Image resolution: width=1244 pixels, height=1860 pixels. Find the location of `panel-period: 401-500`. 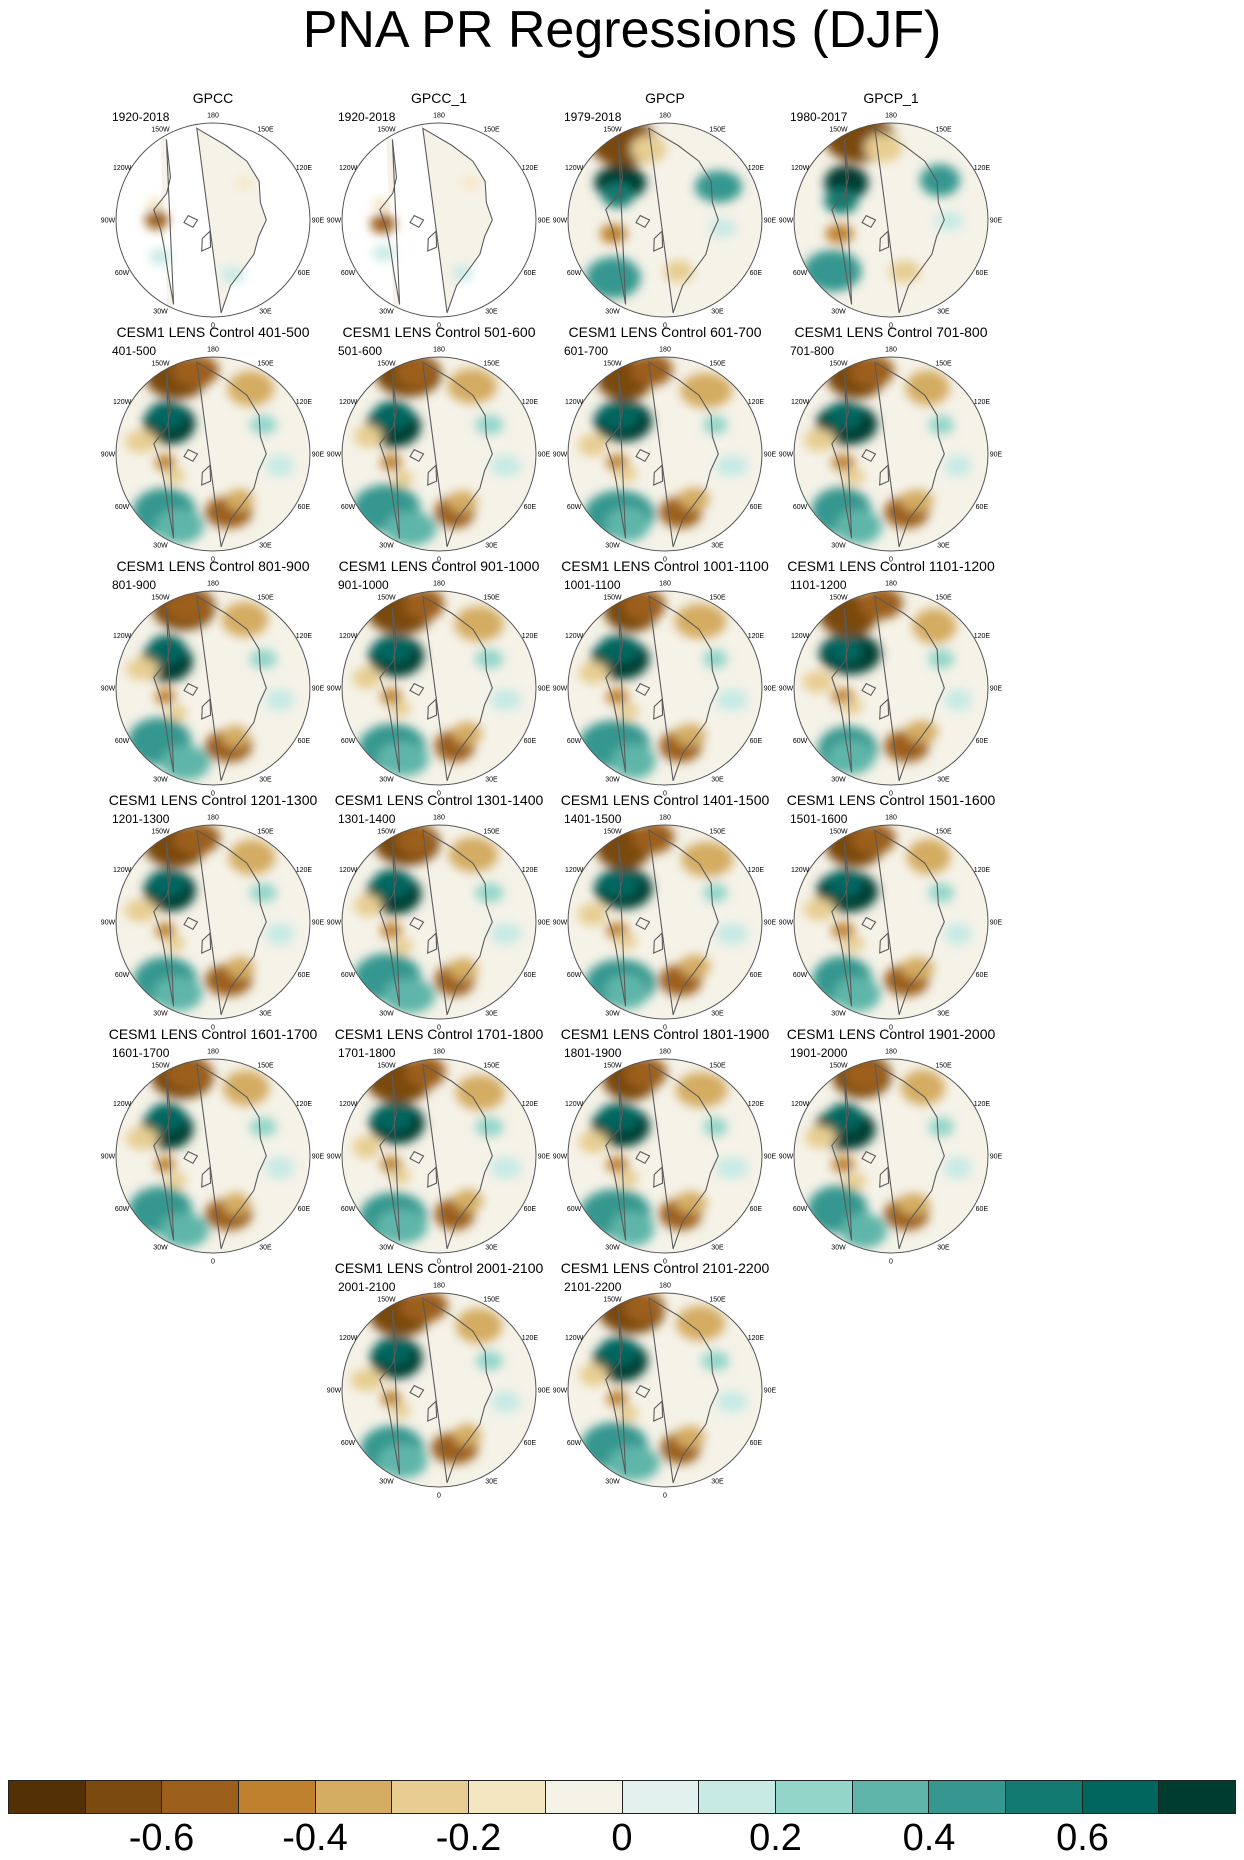

panel-period: 401-500 is located at coordinates (134, 351).